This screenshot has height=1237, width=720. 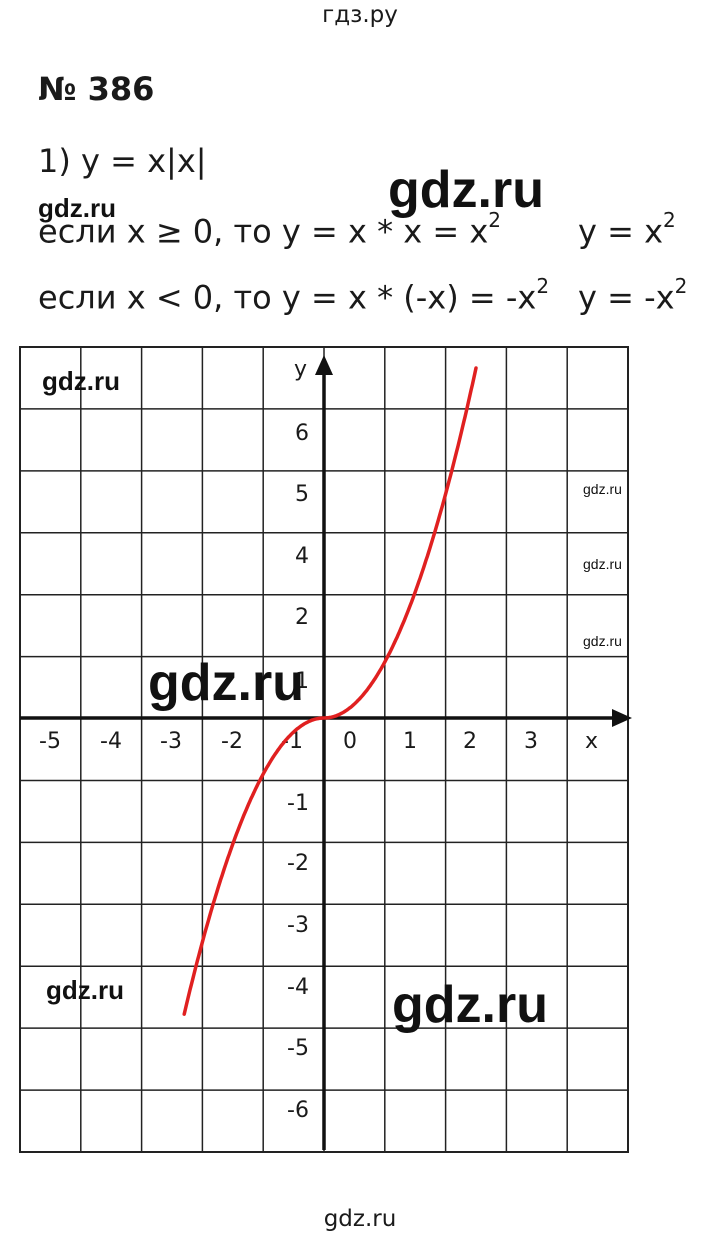 What do you see at coordinates (96, 89) in the screenshot?
I see `task-number: № 386` at bounding box center [96, 89].